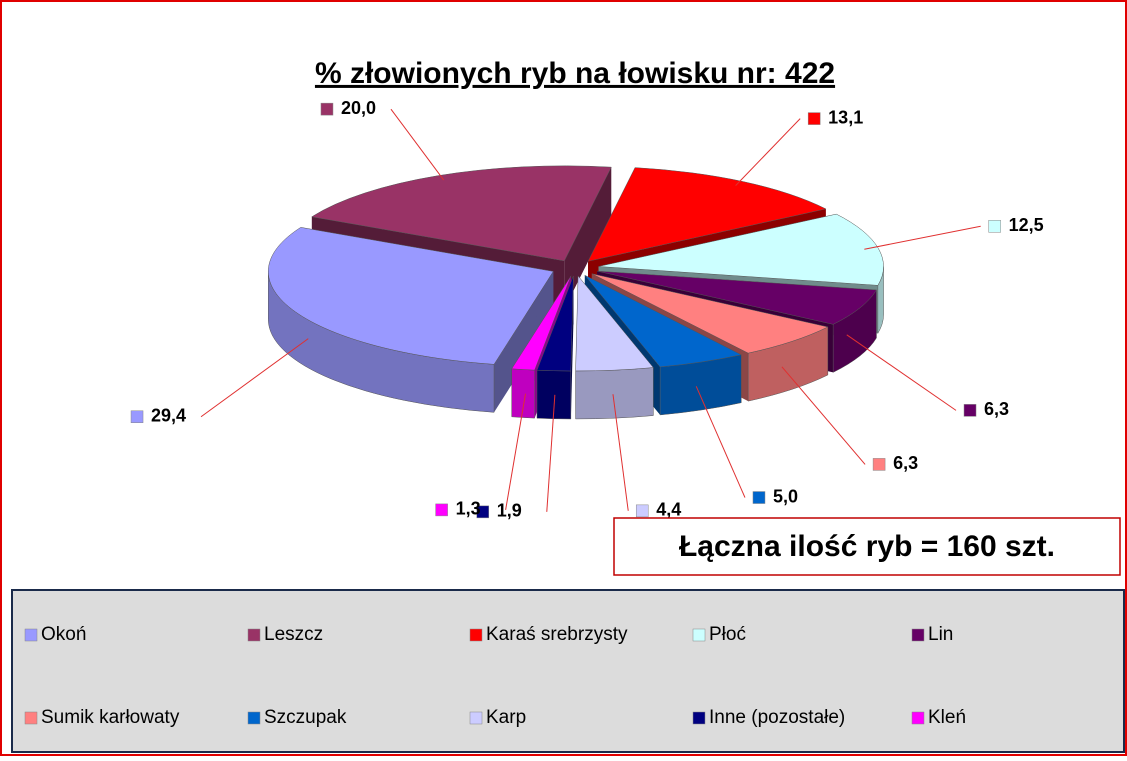 This screenshot has width=1127, height=761. What do you see at coordinates (727, 634) in the screenshot?
I see `legend-label: Płoć` at bounding box center [727, 634].